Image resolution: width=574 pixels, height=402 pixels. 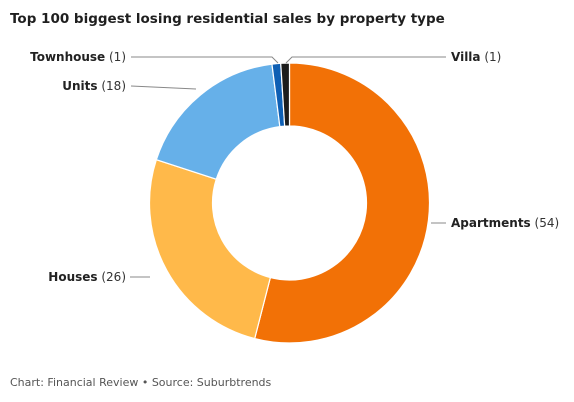 What do you see at coordinates (67, 57) in the screenshot?
I see `slice-label-name: Townhouse` at bounding box center [67, 57].